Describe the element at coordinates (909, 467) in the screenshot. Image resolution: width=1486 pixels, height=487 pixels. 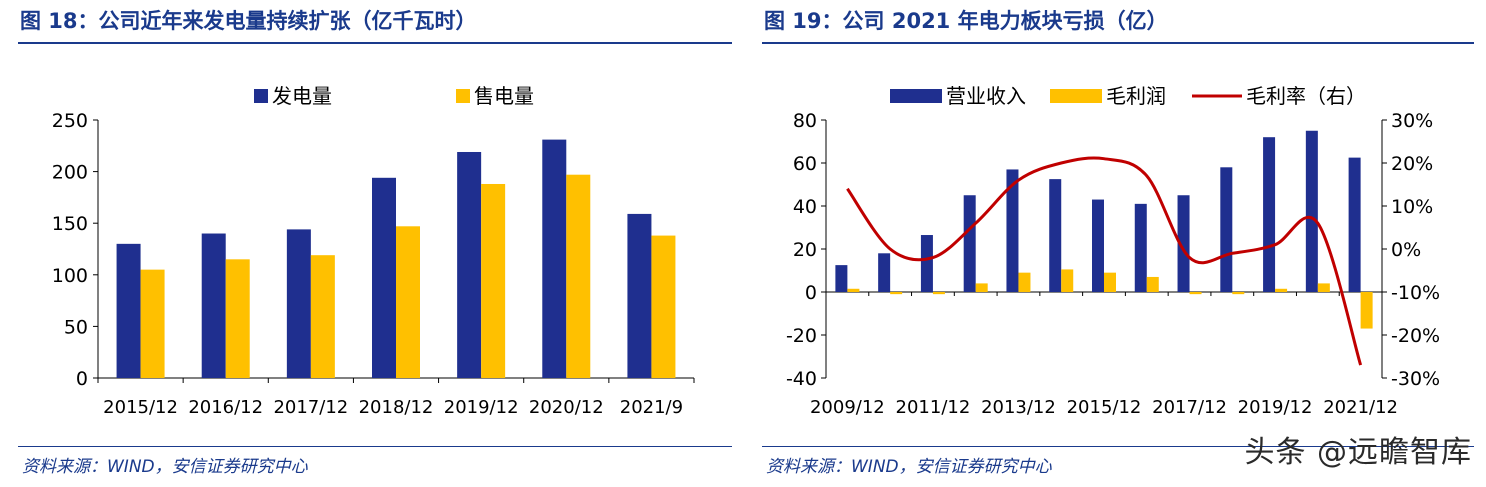
I see `right-source-note: 资料来源：WIND，安信证券研究中心` at that location.